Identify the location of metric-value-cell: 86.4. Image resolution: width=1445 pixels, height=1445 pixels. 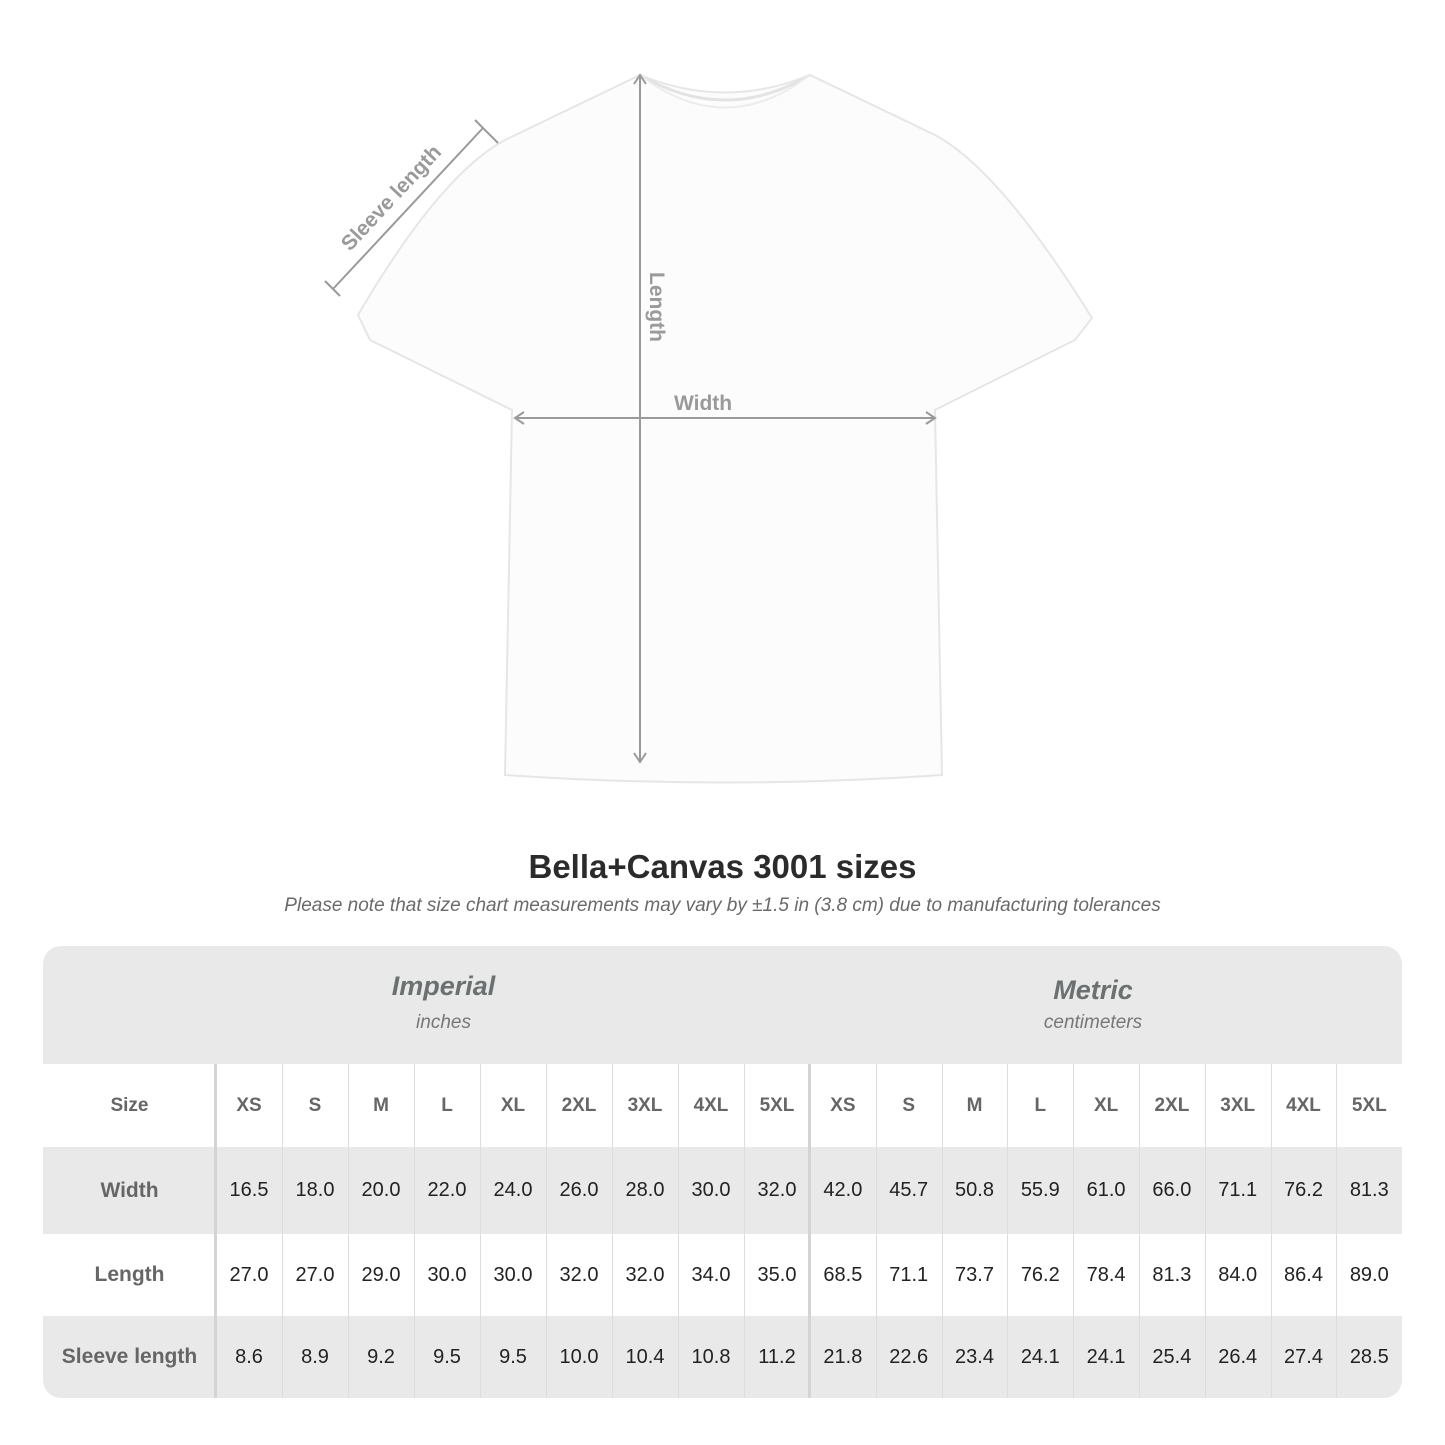
(1303, 1274).